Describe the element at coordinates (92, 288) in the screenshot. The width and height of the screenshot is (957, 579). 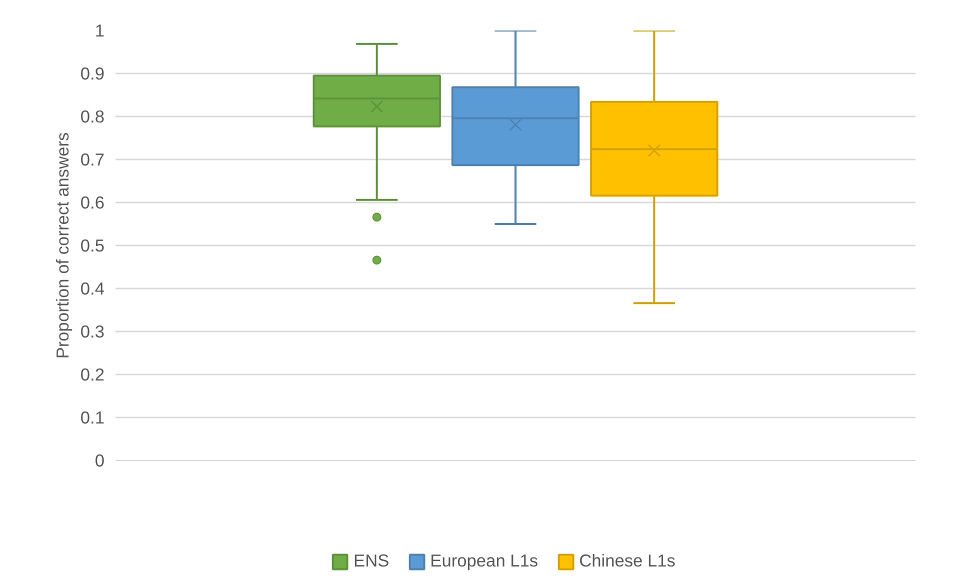
I see `y-tick-label: 0.4` at that location.